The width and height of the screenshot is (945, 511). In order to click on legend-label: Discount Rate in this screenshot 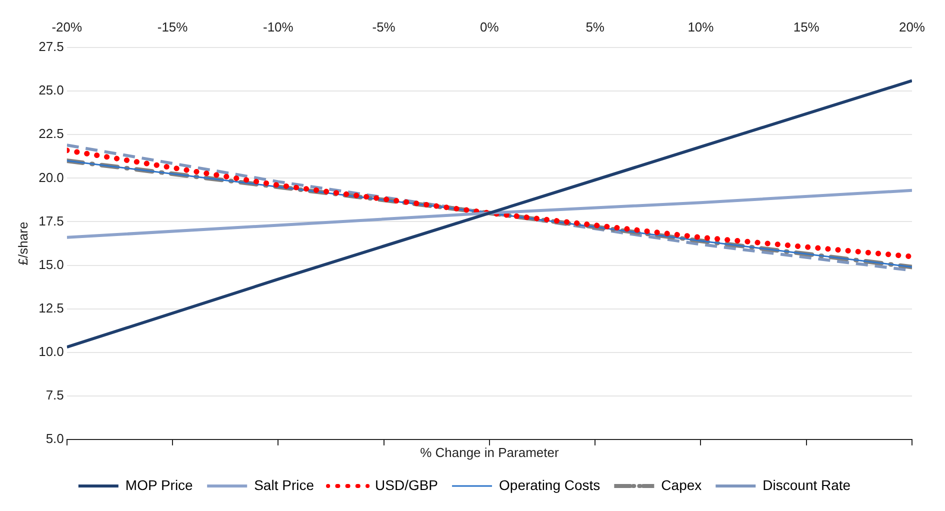, I will do `click(806, 484)`.